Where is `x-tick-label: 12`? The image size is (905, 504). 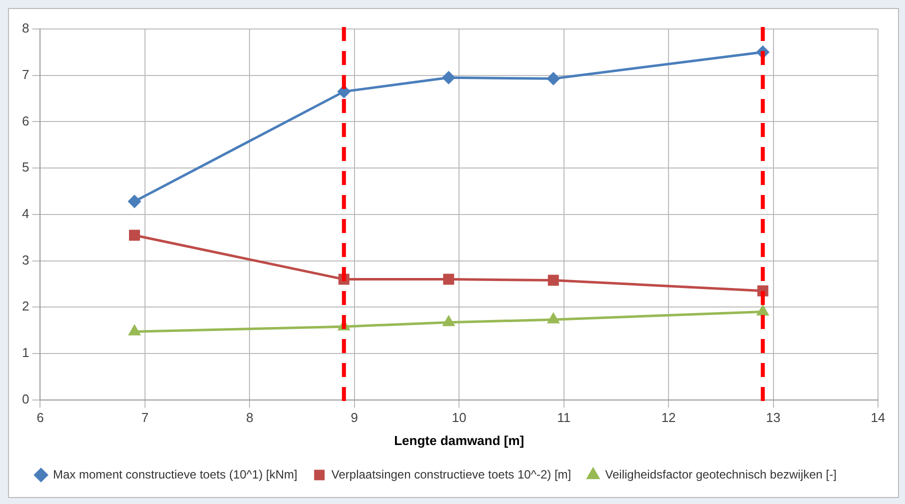 x-tick-label: 12 is located at coordinates (668, 418).